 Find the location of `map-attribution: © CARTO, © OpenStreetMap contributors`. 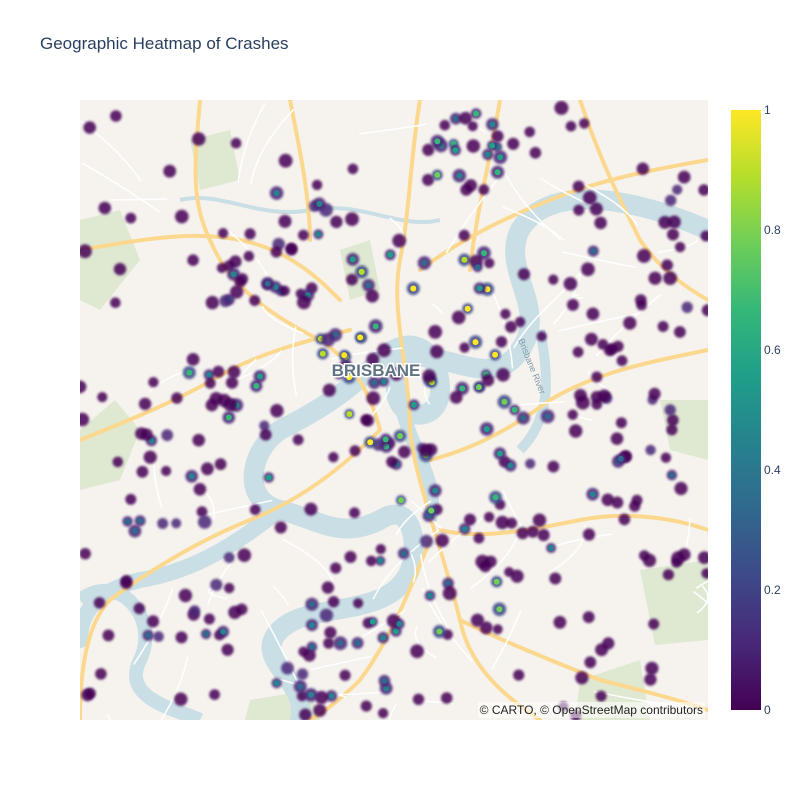

map-attribution: © CARTO, © OpenStreetMap contributors is located at coordinates (591, 710).